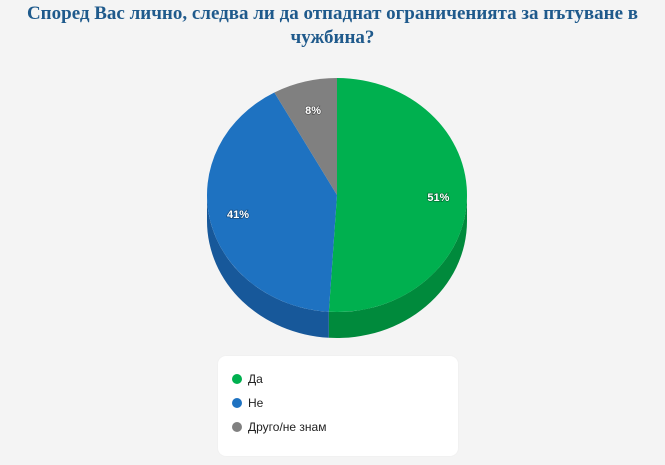 This screenshot has width=665, height=465. Describe the element at coordinates (398, 266) in the screenshot. I see `slice-da-side` at that location.